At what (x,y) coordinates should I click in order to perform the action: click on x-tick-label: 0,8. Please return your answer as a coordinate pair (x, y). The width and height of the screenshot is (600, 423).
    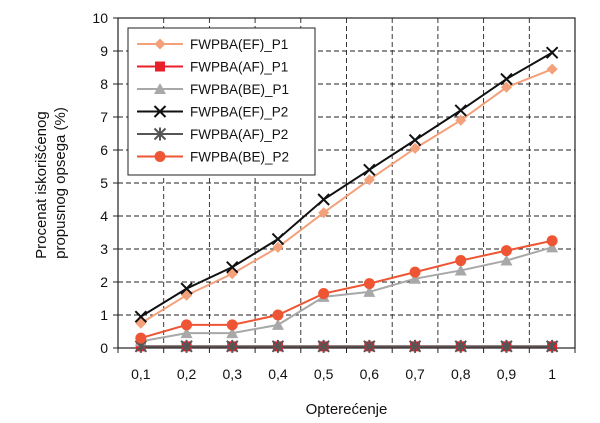
    Looking at the image, I should click on (461, 374).